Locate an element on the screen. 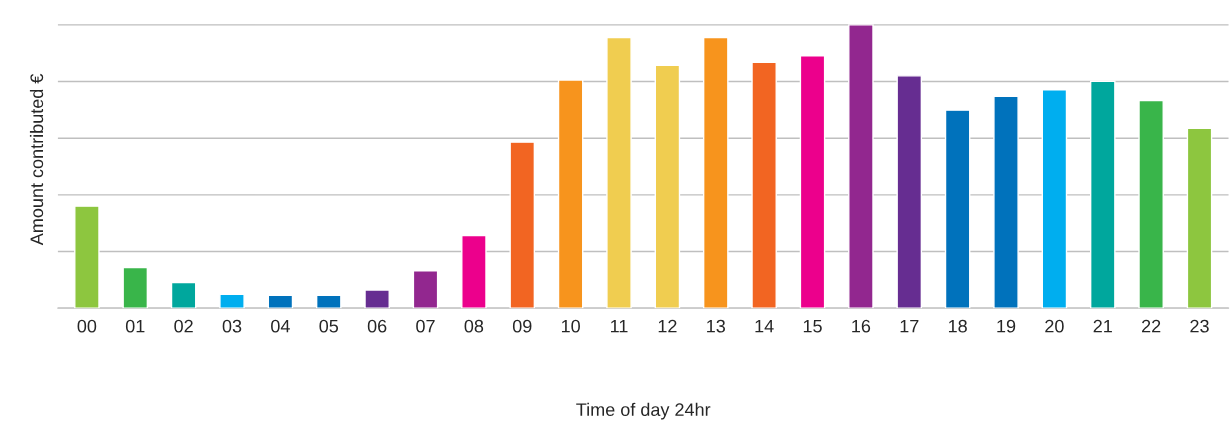 This screenshot has height=428, width=1231. x-tick-label: 20 is located at coordinates (1054, 326).